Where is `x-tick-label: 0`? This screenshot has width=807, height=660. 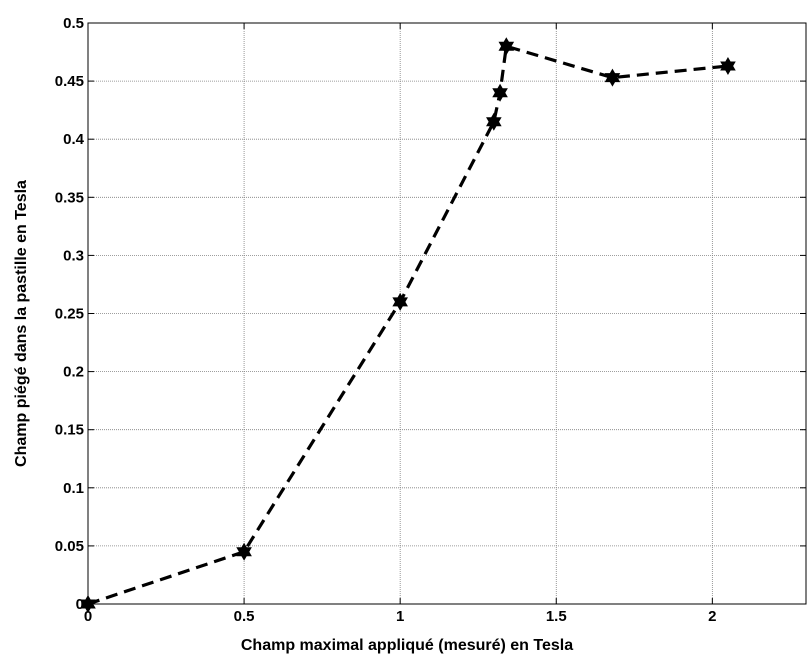
x-tick-label: 0 is located at coordinates (88, 616).